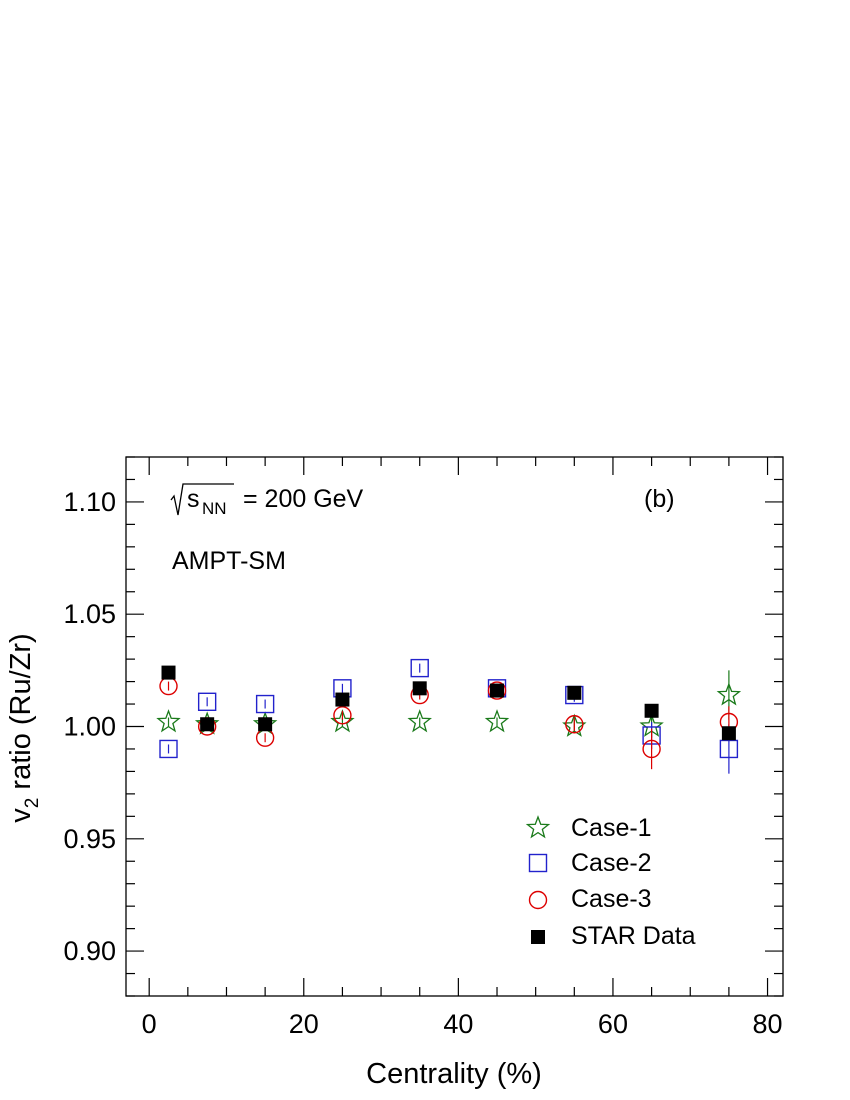  What do you see at coordinates (149, 1024) in the screenshot?
I see `x-tick-label: 0` at bounding box center [149, 1024].